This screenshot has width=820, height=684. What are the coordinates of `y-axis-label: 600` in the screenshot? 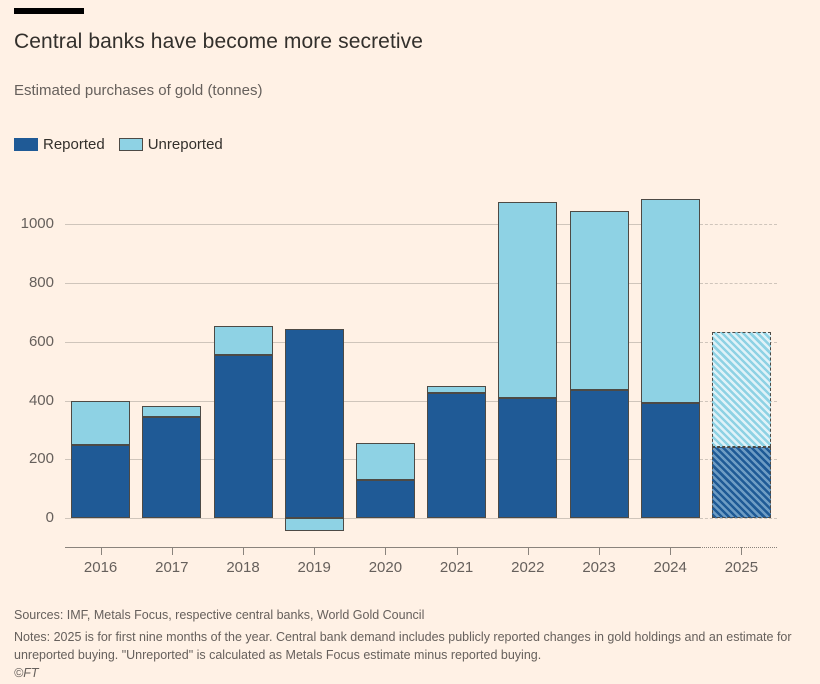 It's located at (41, 341).